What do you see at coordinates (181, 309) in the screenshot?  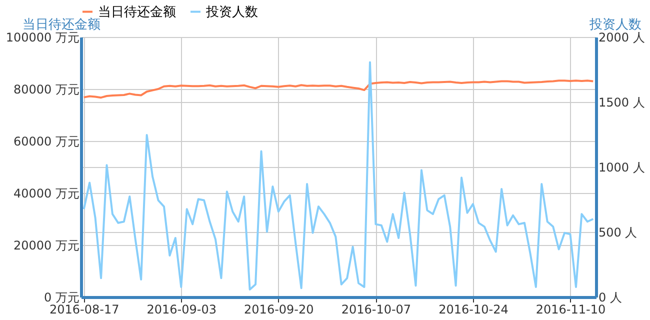 I see `x-tick-label: 2016-09-03` at bounding box center [181, 309].